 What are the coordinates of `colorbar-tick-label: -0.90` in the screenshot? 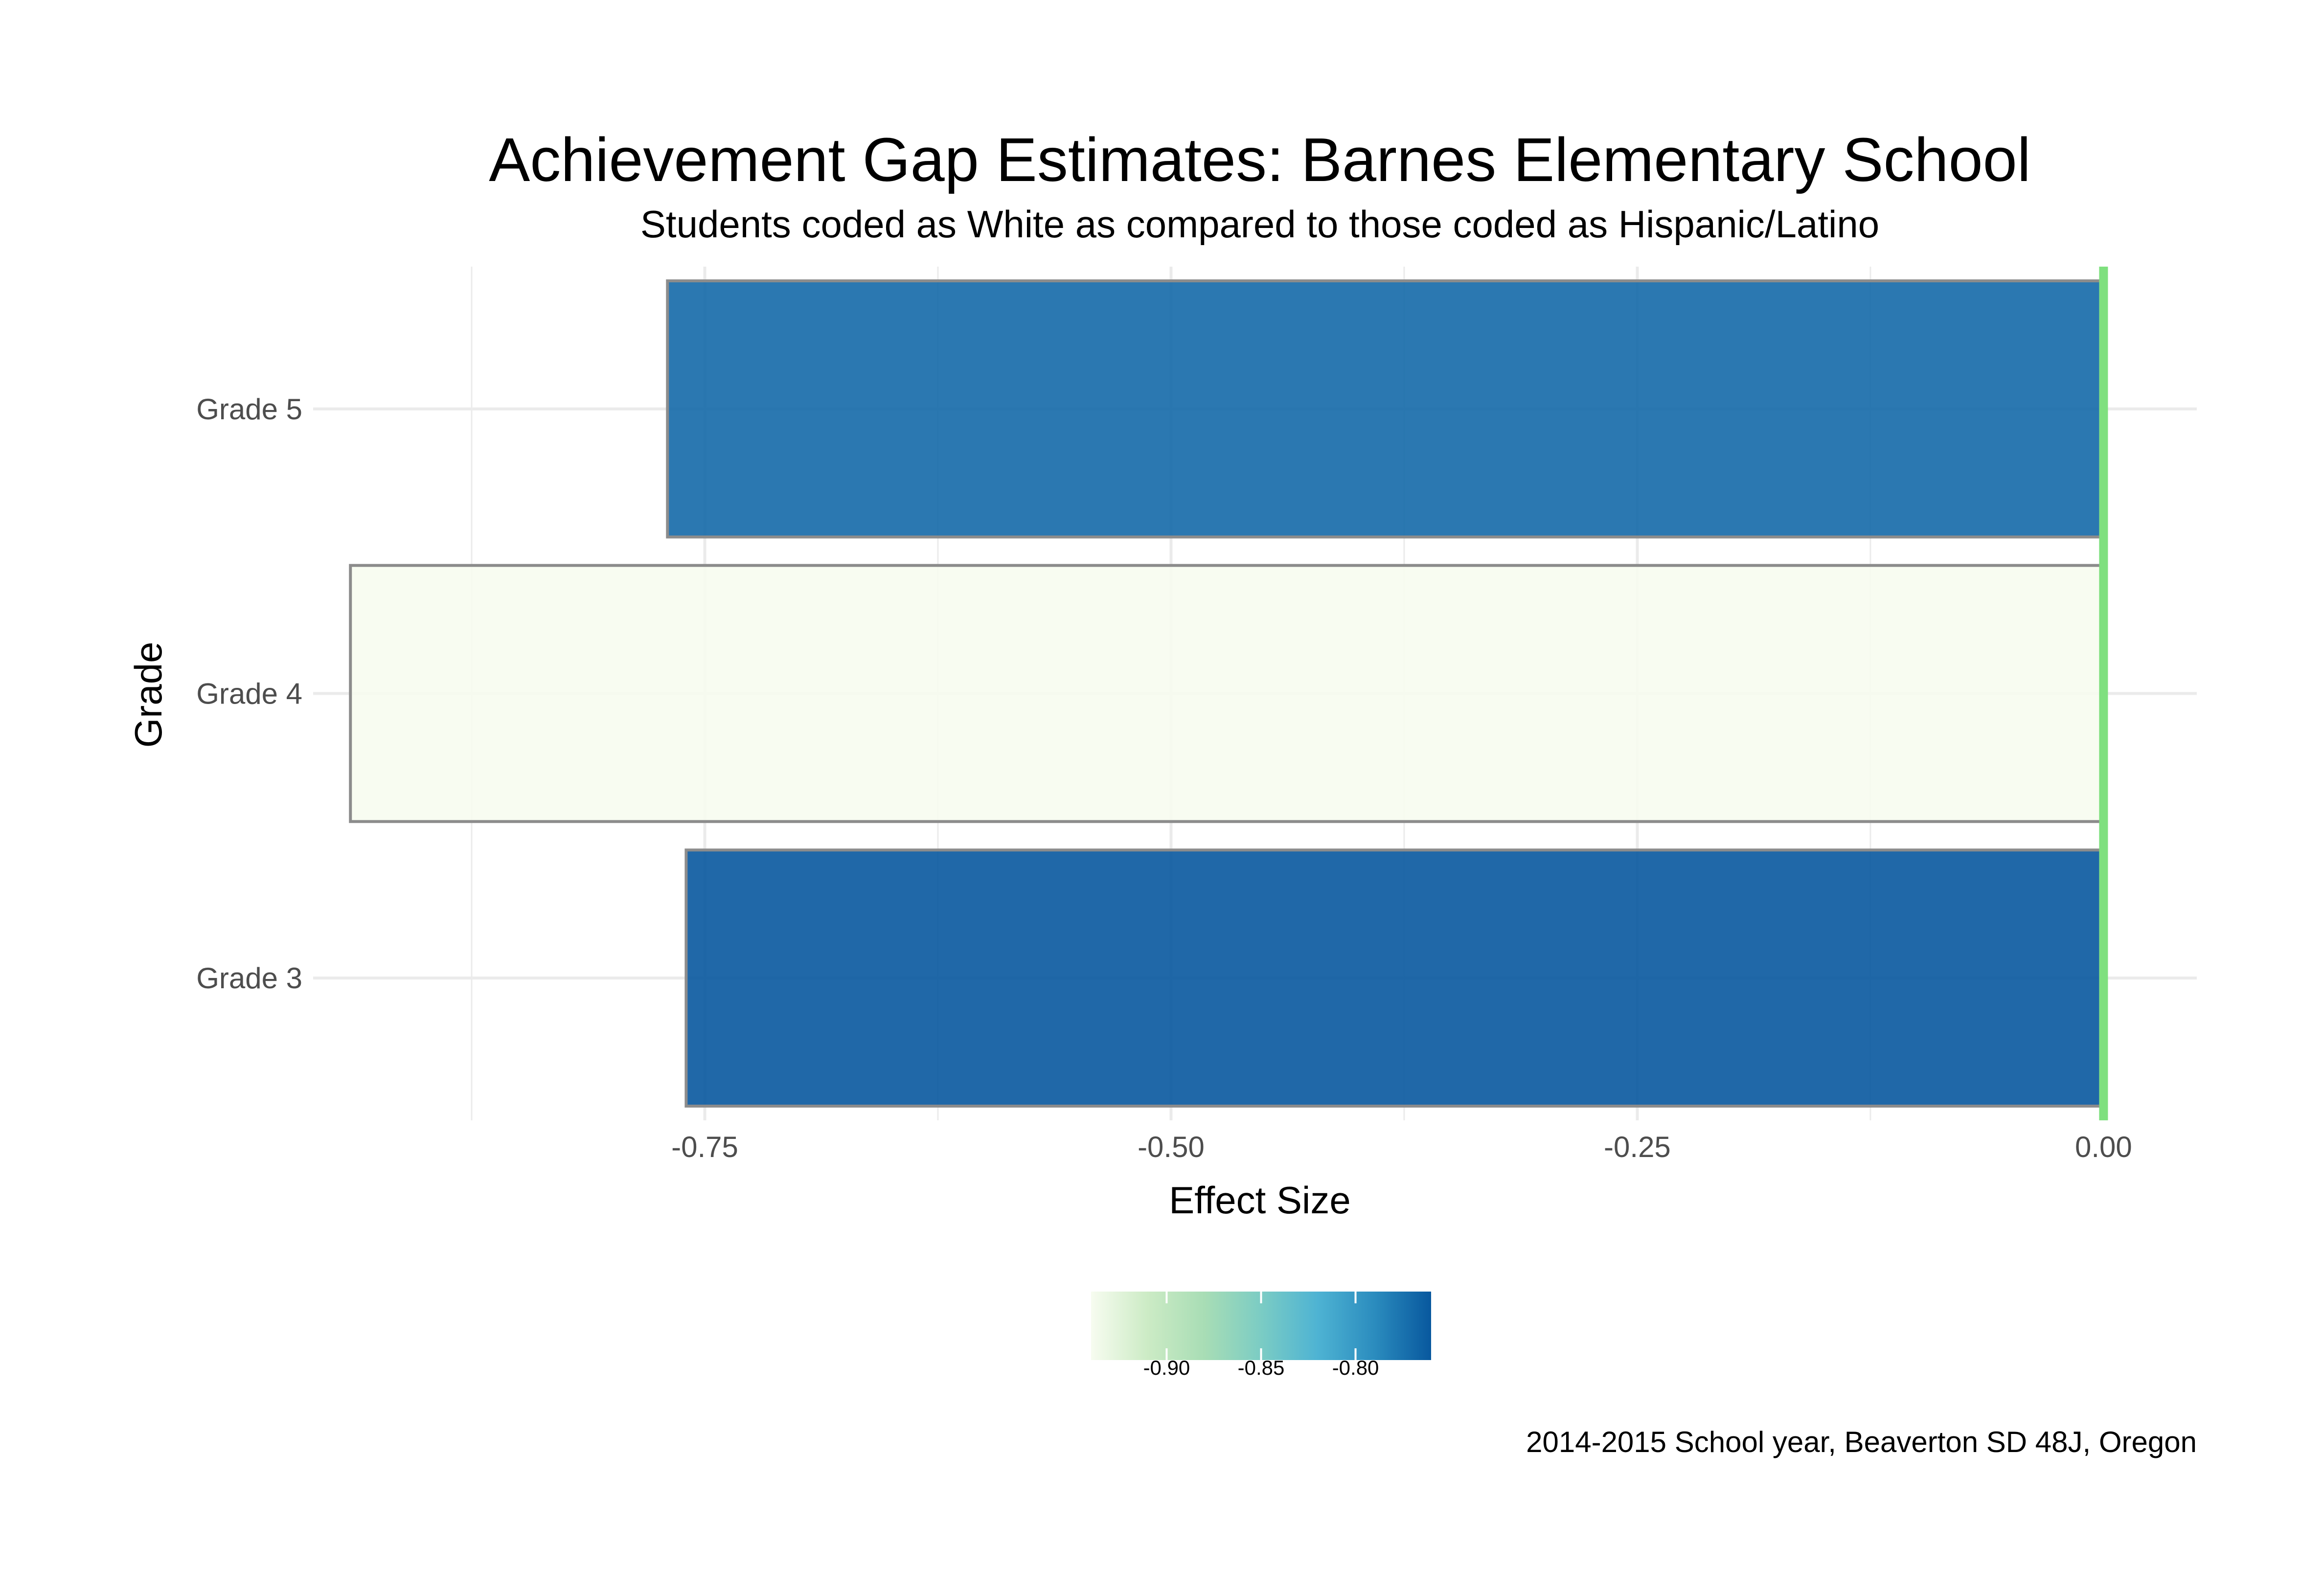 It's located at (1166, 1367).